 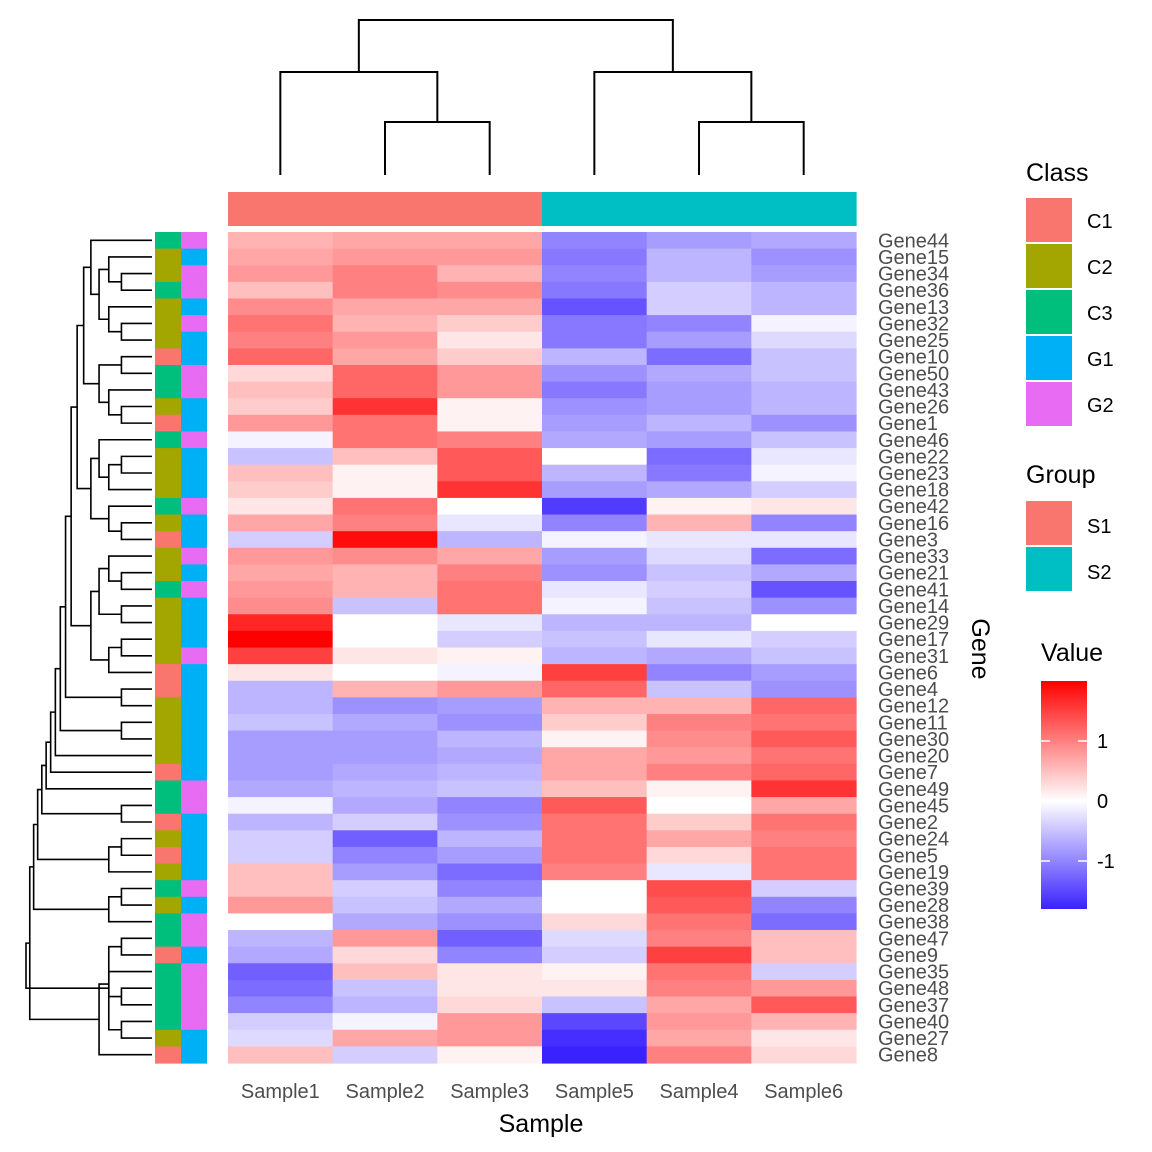 What do you see at coordinates (913, 291) in the screenshot?
I see `gene-label: Gene36` at bounding box center [913, 291].